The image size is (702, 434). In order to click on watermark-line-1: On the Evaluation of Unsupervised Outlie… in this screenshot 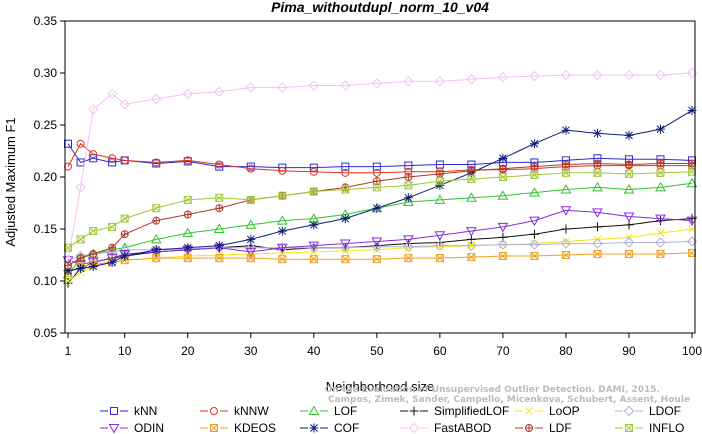, I will do `click(492, 390)`.